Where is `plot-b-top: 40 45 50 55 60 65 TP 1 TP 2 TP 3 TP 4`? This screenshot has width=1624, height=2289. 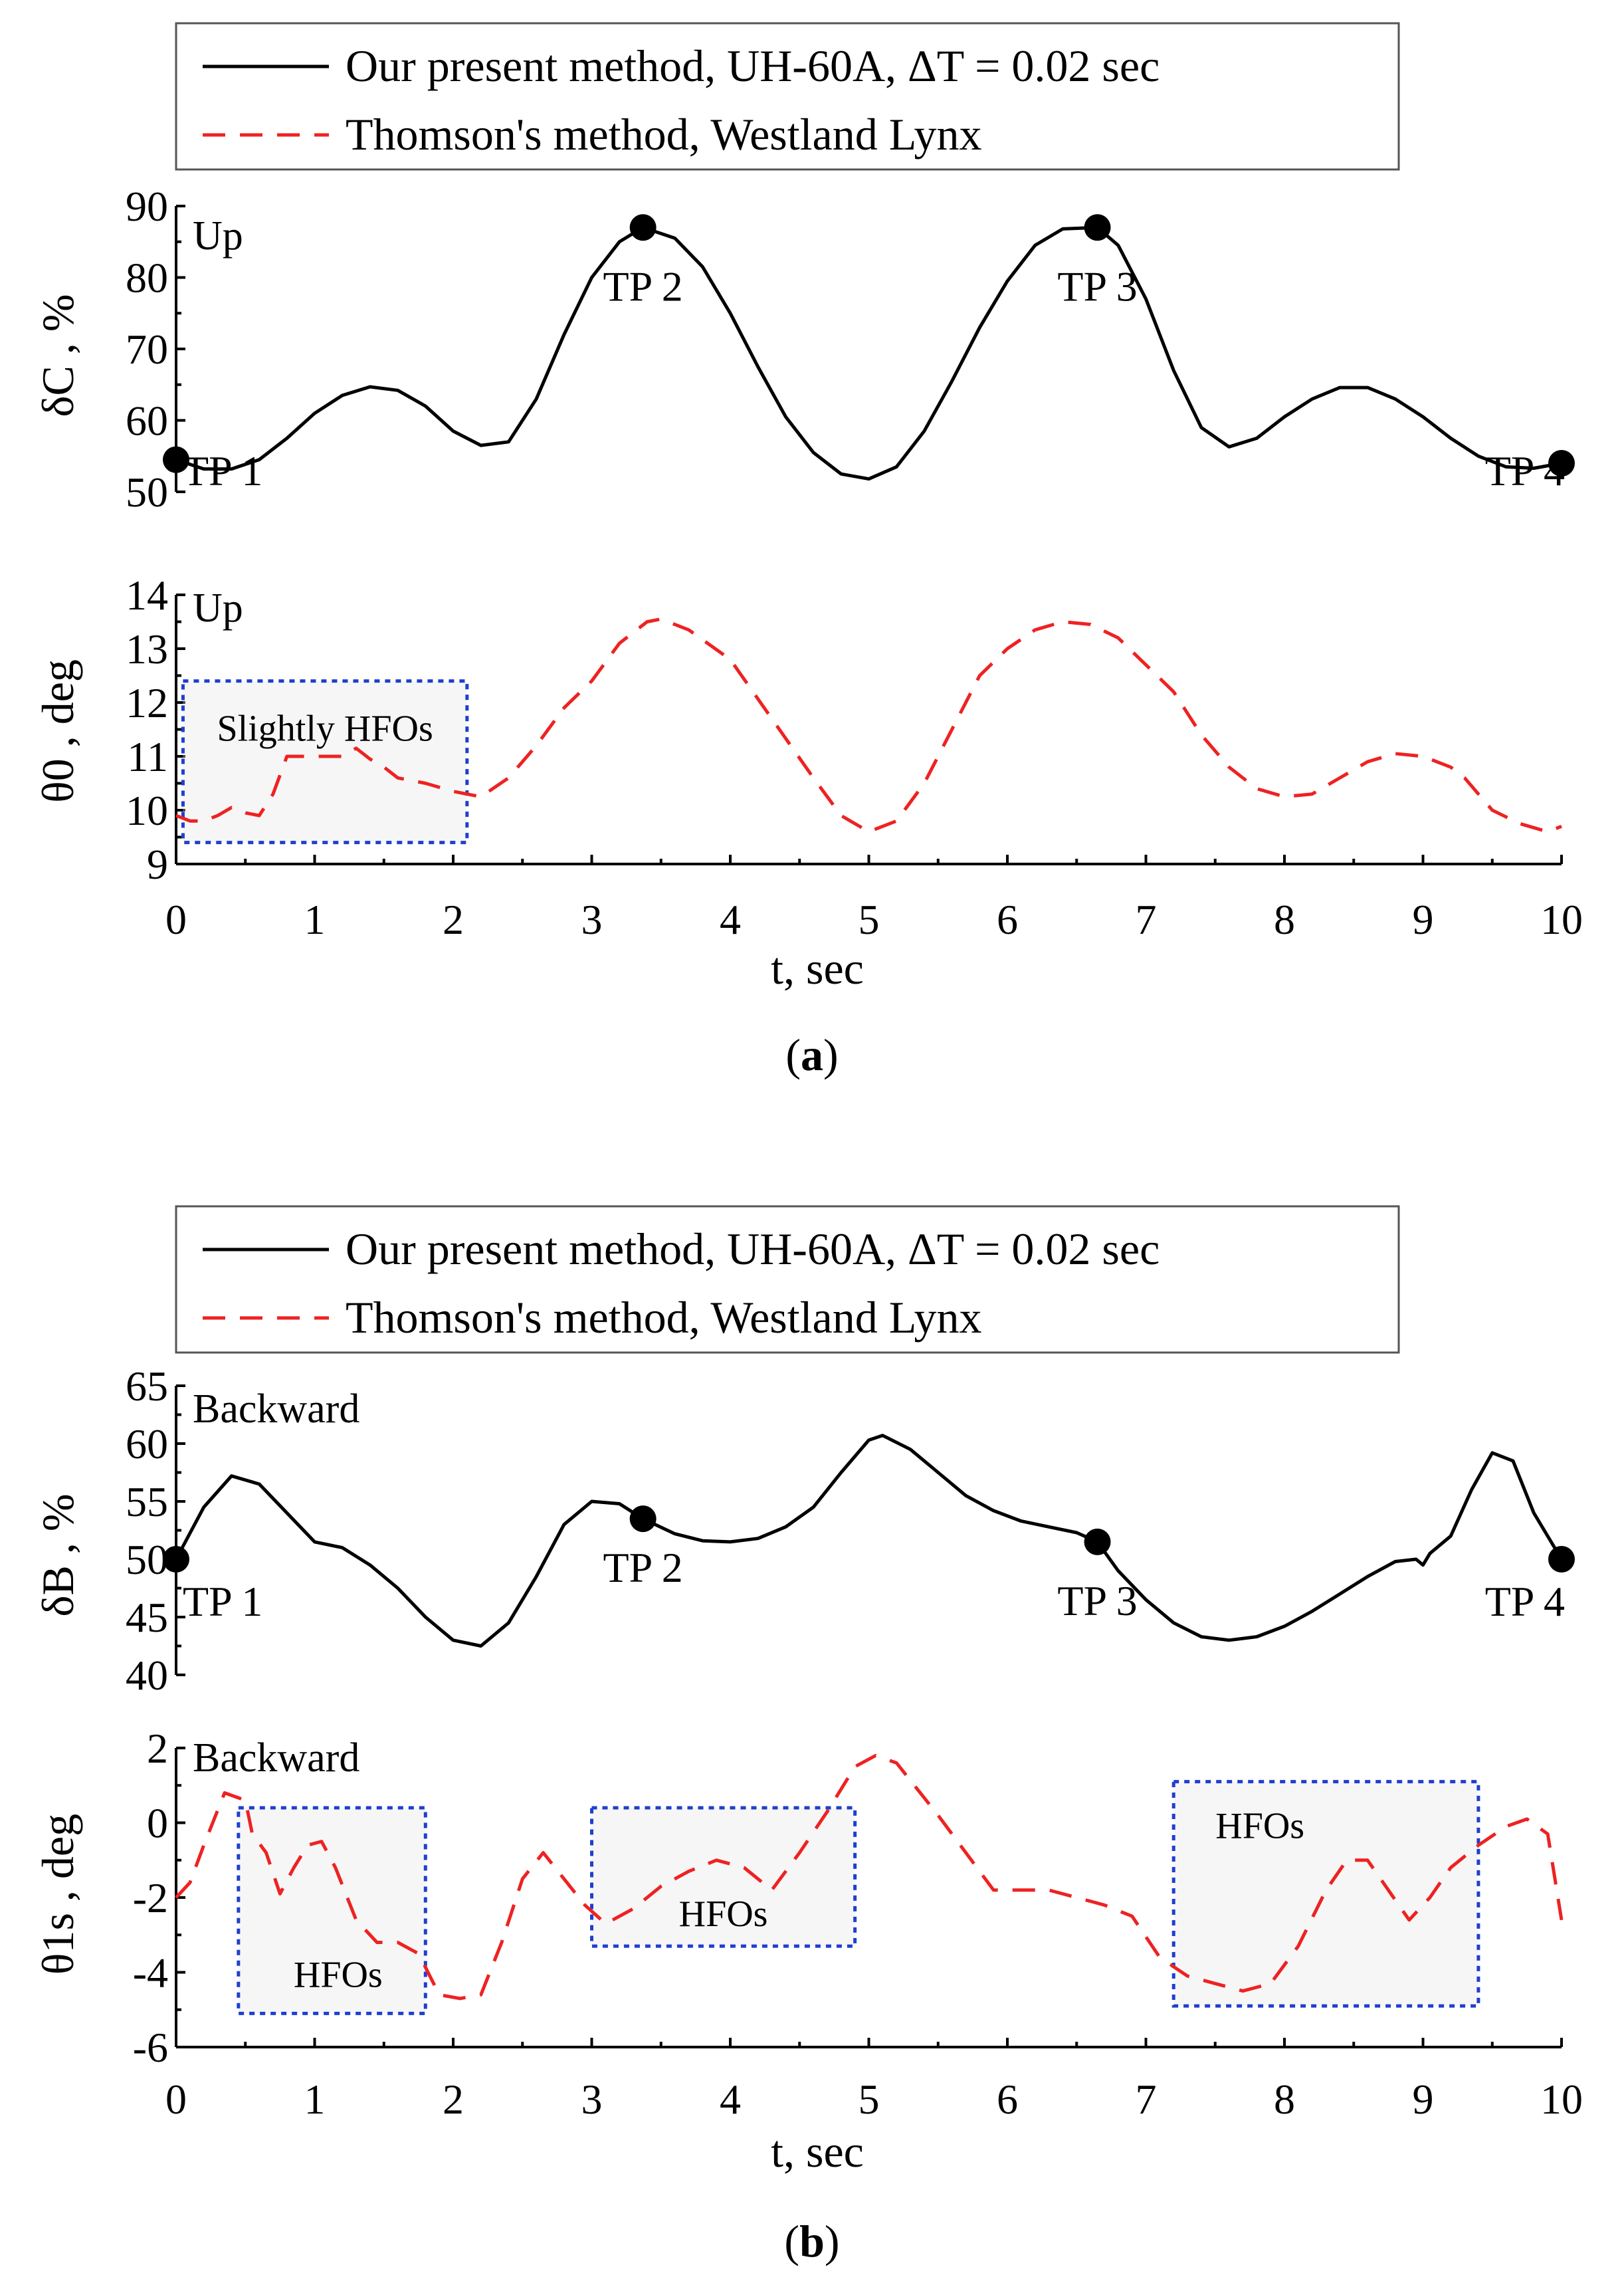 plot-b-top: 40 45 50 55 60 65 TP 1 TP 2 TP 3 TP 4 is located at coordinates (851, 1531).